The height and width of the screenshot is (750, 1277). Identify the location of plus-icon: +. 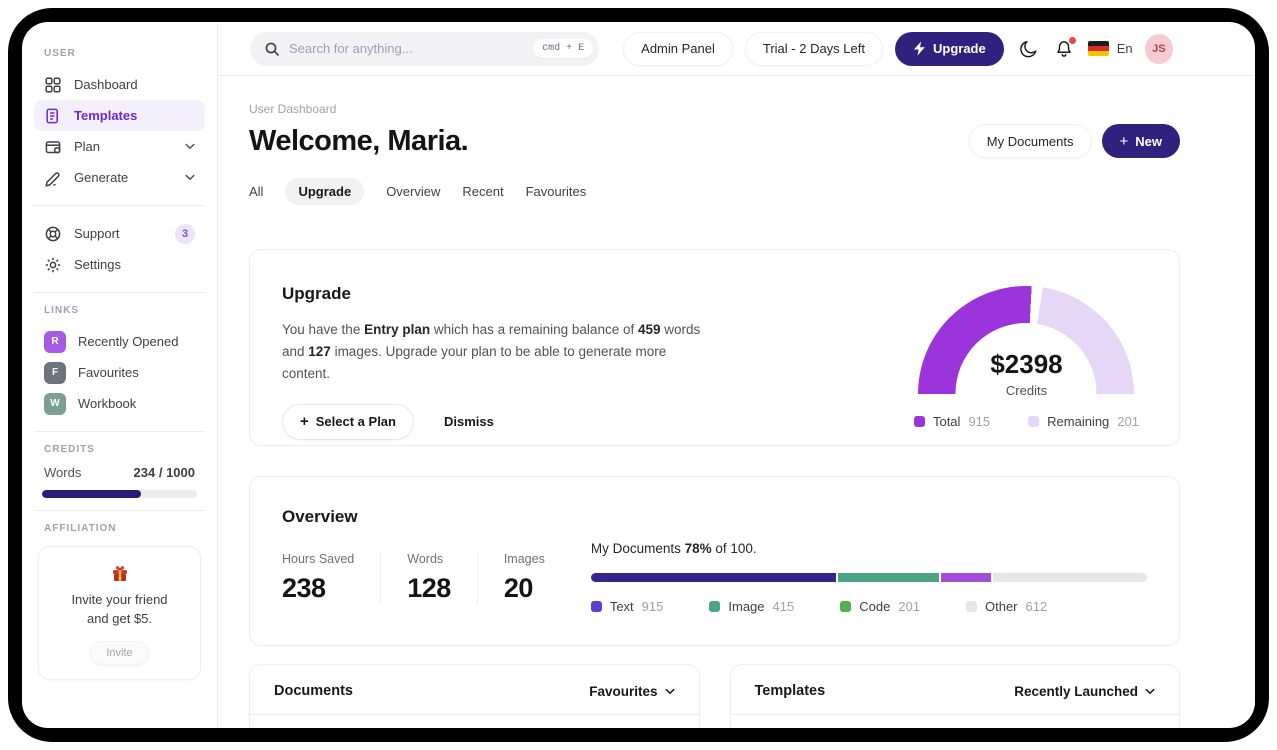
(1124, 141).